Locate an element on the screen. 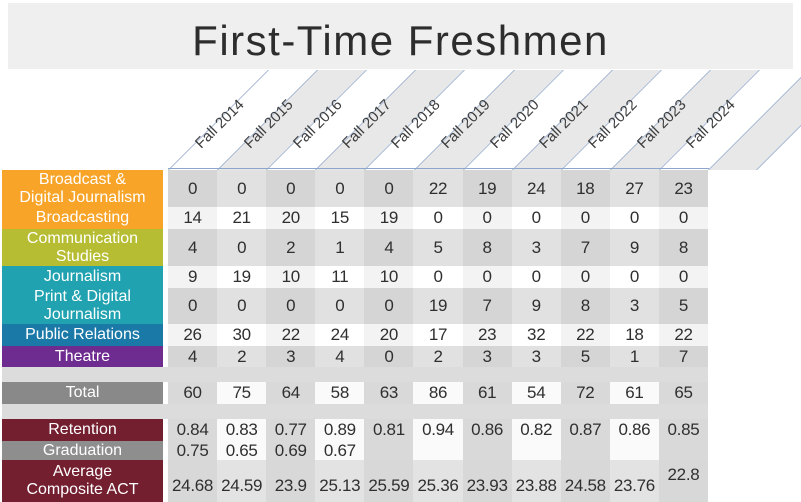 The height and width of the screenshot is (502, 801). table-cell: 75 is located at coordinates (242, 393).